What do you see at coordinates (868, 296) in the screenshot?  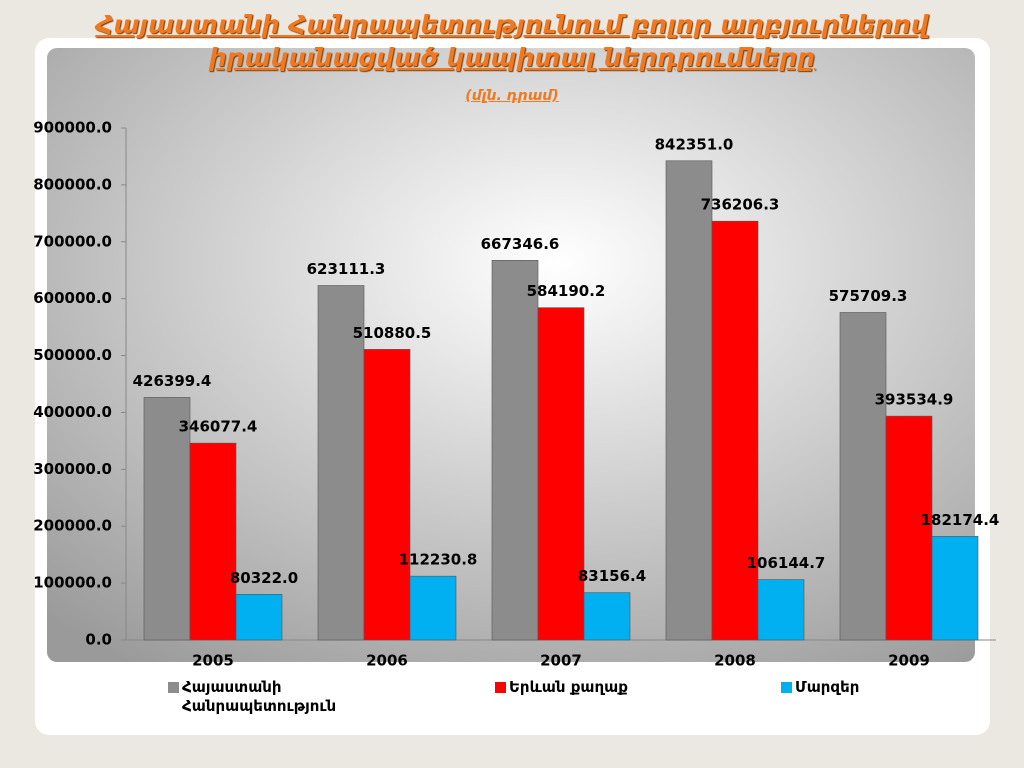 I see `data-label: 575709.3` at bounding box center [868, 296].